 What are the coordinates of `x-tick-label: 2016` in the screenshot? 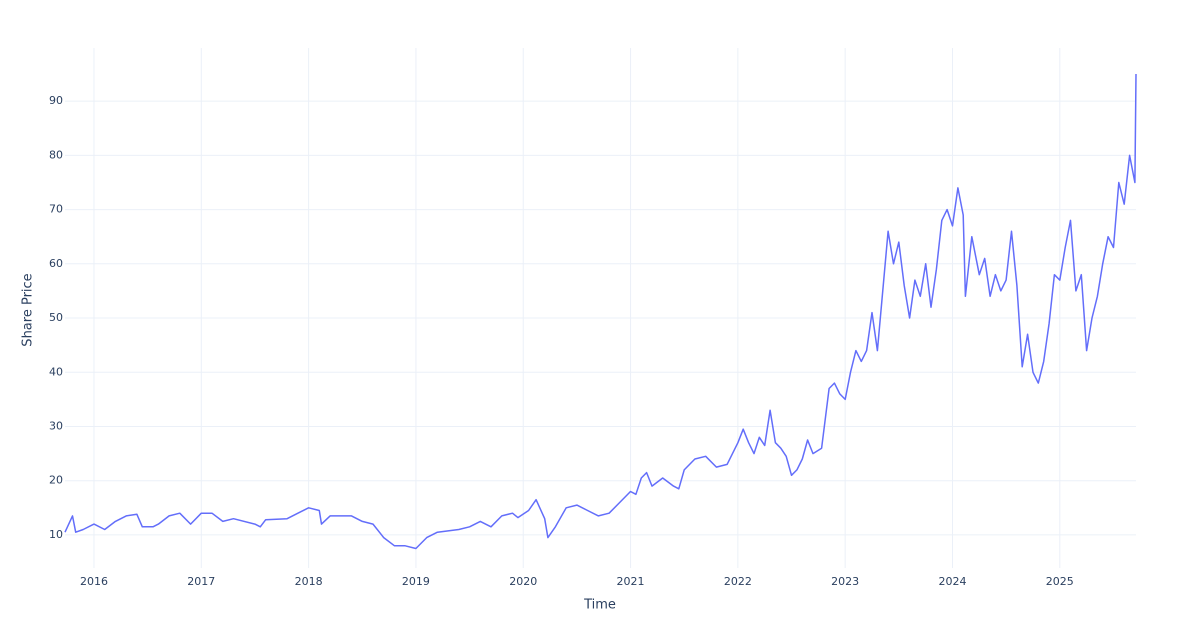 It's located at (94, 581).